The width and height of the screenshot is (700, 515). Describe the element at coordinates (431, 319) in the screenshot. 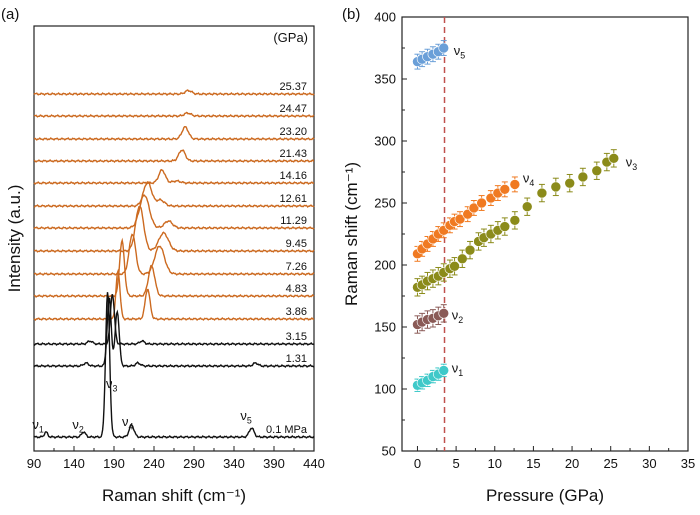

I see `series-v2` at that location.